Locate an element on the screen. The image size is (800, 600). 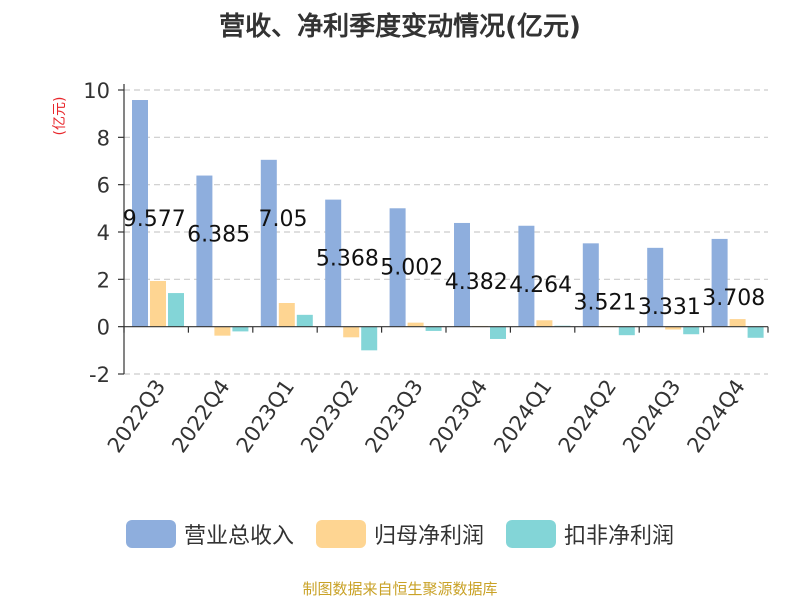
x-tick-label: 2024Q2 is located at coordinates (587, 416).